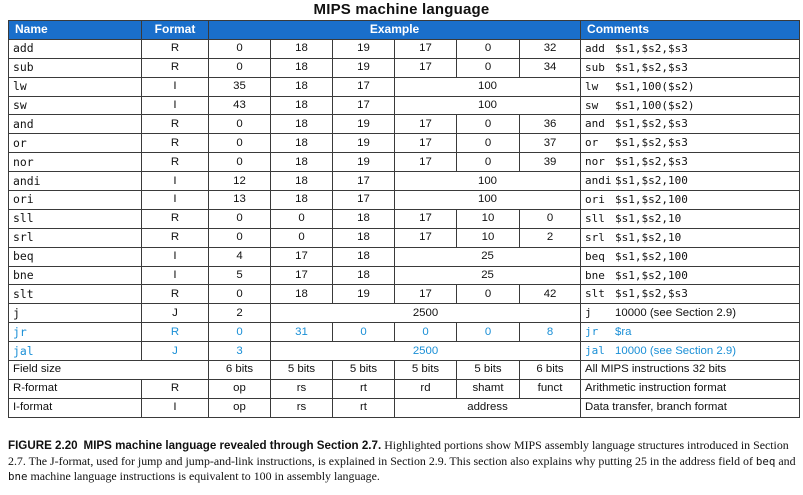 The width and height of the screenshot is (803, 495). What do you see at coordinates (675, 351) in the screenshot?
I see `comment-operands: 10000 (see Section 2.9)` at bounding box center [675, 351].